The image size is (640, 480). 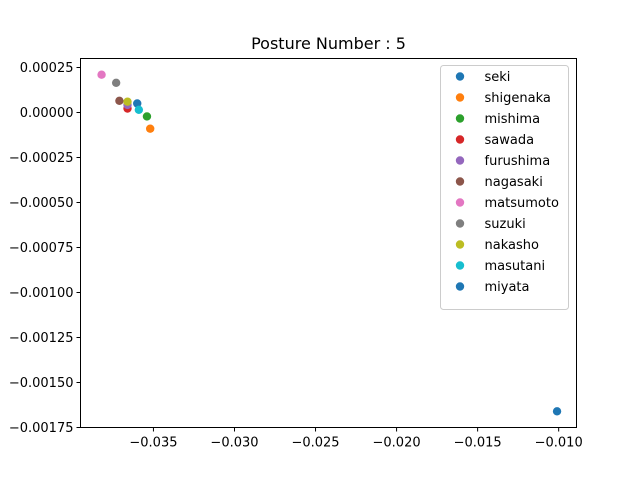 I want to click on x-tick-label: −0.015, so click(x=478, y=443).